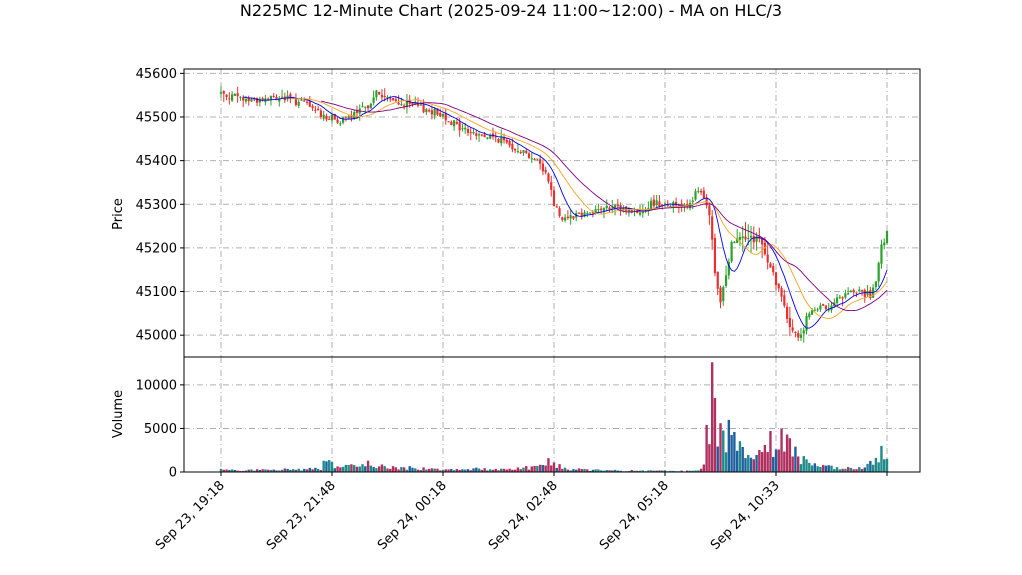  I want to click on price-y-ticks: 45000 45100 45200 45300 45400 45500 45600, so click(160, 205).